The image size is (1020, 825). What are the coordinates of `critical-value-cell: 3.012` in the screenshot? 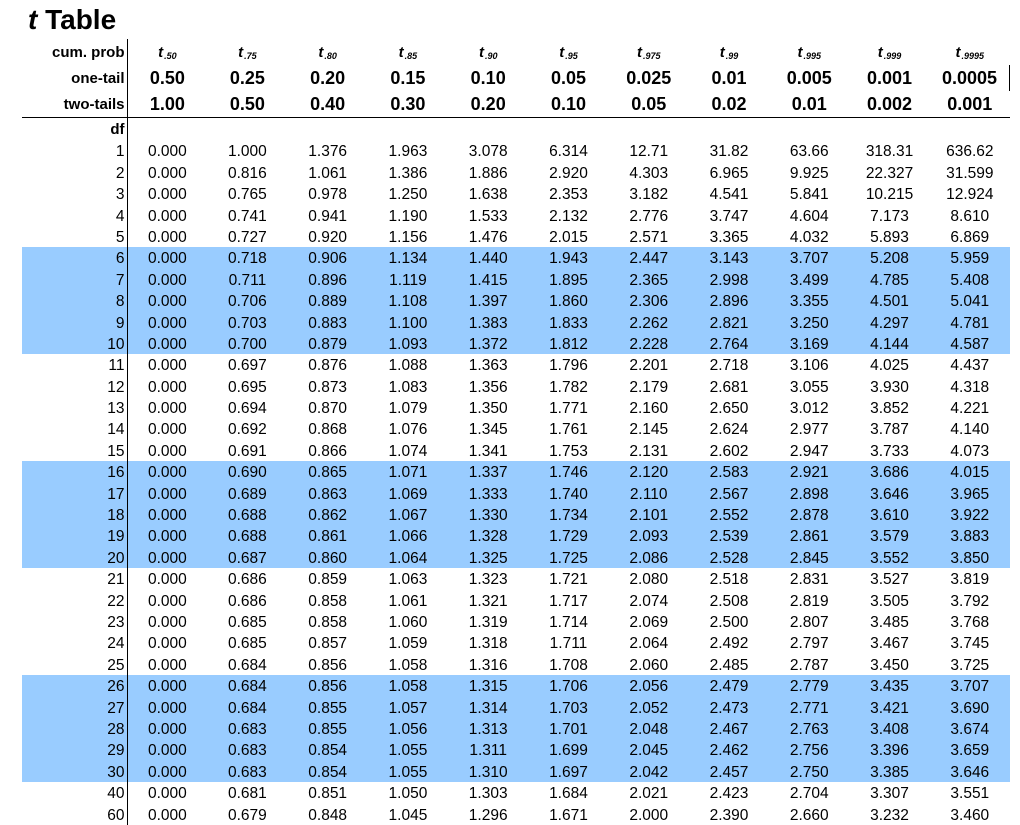 It's located at (809, 409).